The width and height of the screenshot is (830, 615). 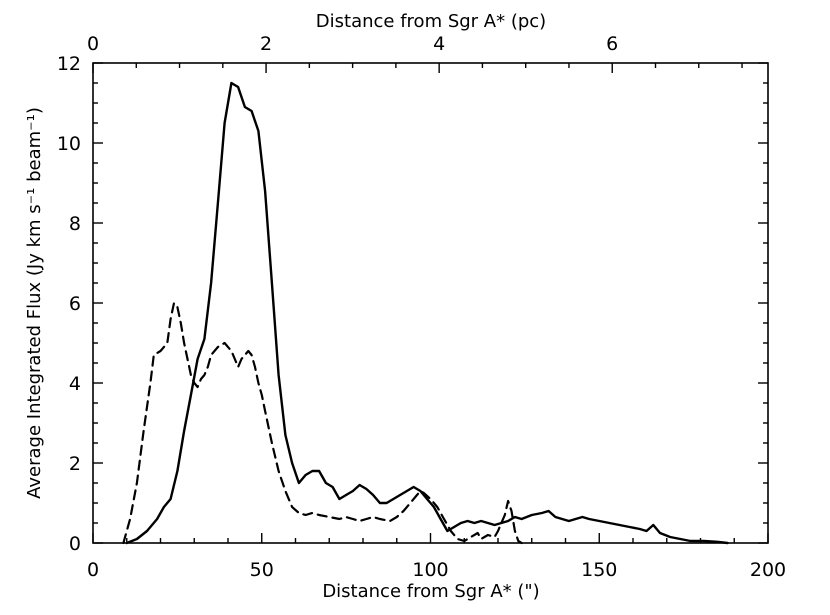 I want to click on y-tick-label: 12, so click(x=69, y=64).